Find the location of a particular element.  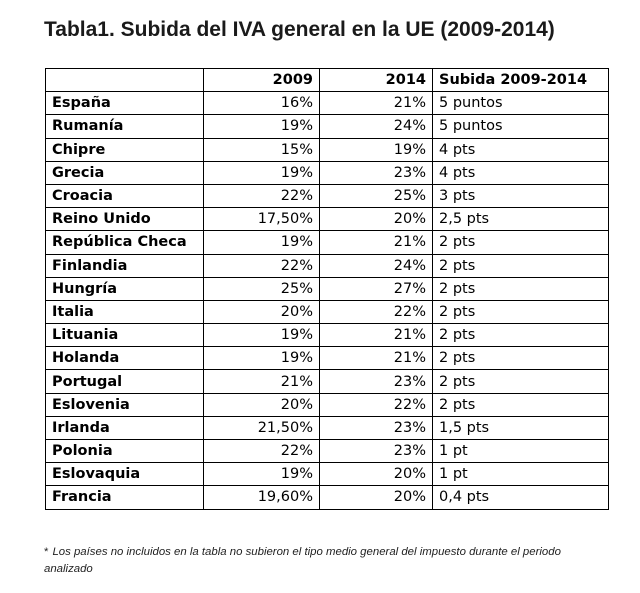

country-cell: Portugal is located at coordinates (124, 381).